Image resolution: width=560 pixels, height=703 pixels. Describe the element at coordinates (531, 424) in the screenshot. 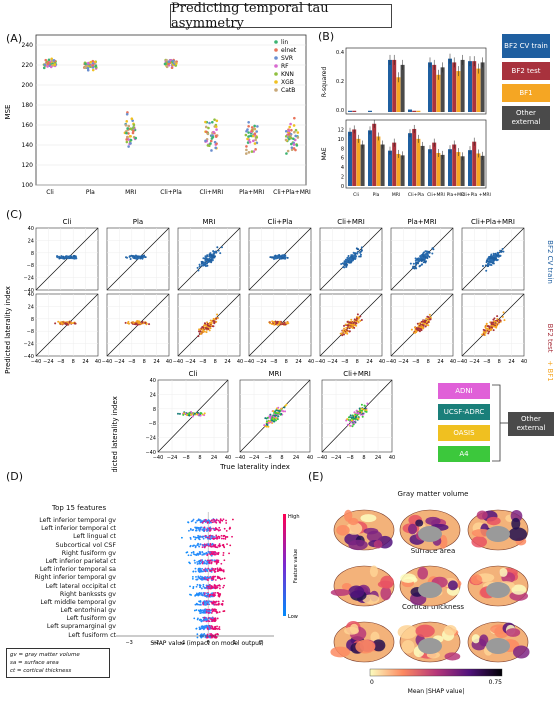

I see `legend-other-external-c: Other external` at that location.